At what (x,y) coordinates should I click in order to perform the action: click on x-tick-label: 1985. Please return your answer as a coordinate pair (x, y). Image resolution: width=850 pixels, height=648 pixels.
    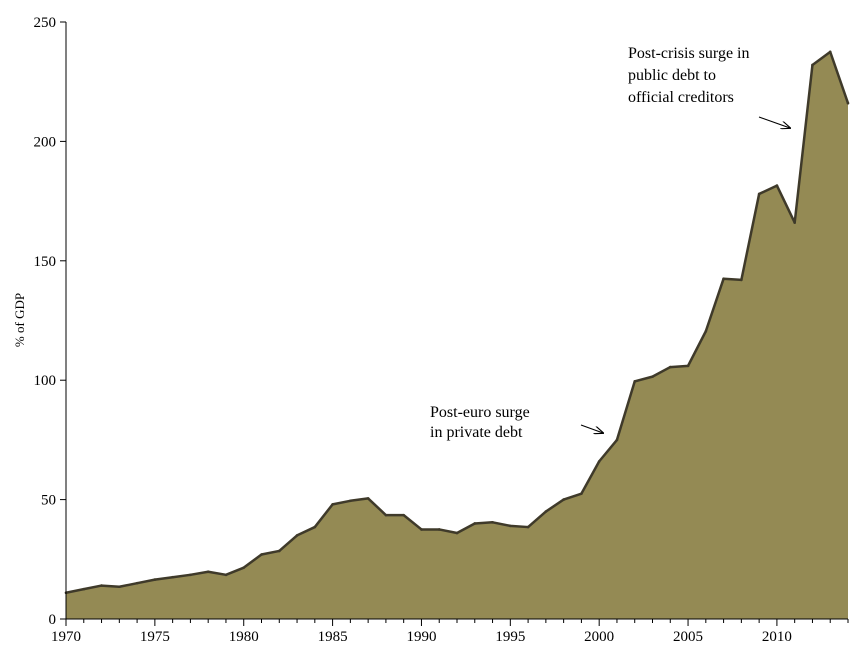
    Looking at the image, I should click on (333, 637).